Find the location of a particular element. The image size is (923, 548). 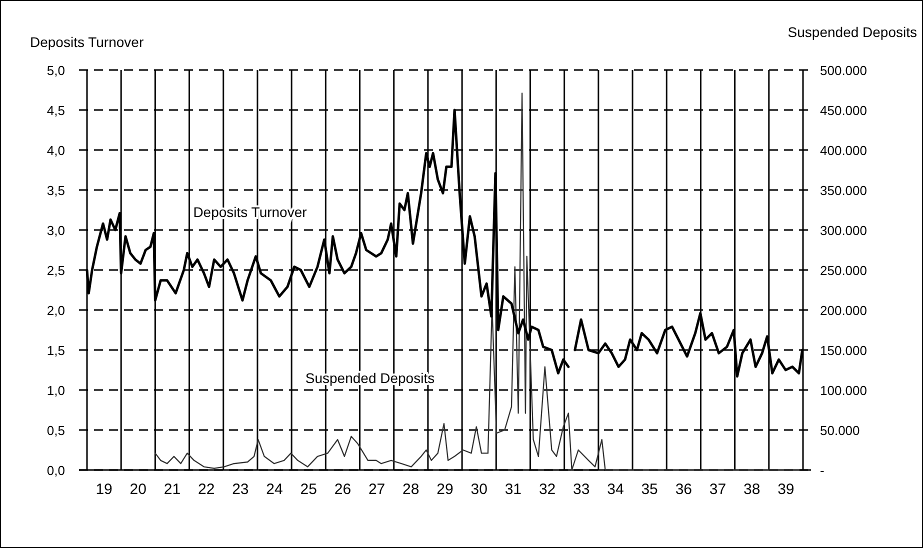

x-tick-label: 31 is located at coordinates (513, 489).